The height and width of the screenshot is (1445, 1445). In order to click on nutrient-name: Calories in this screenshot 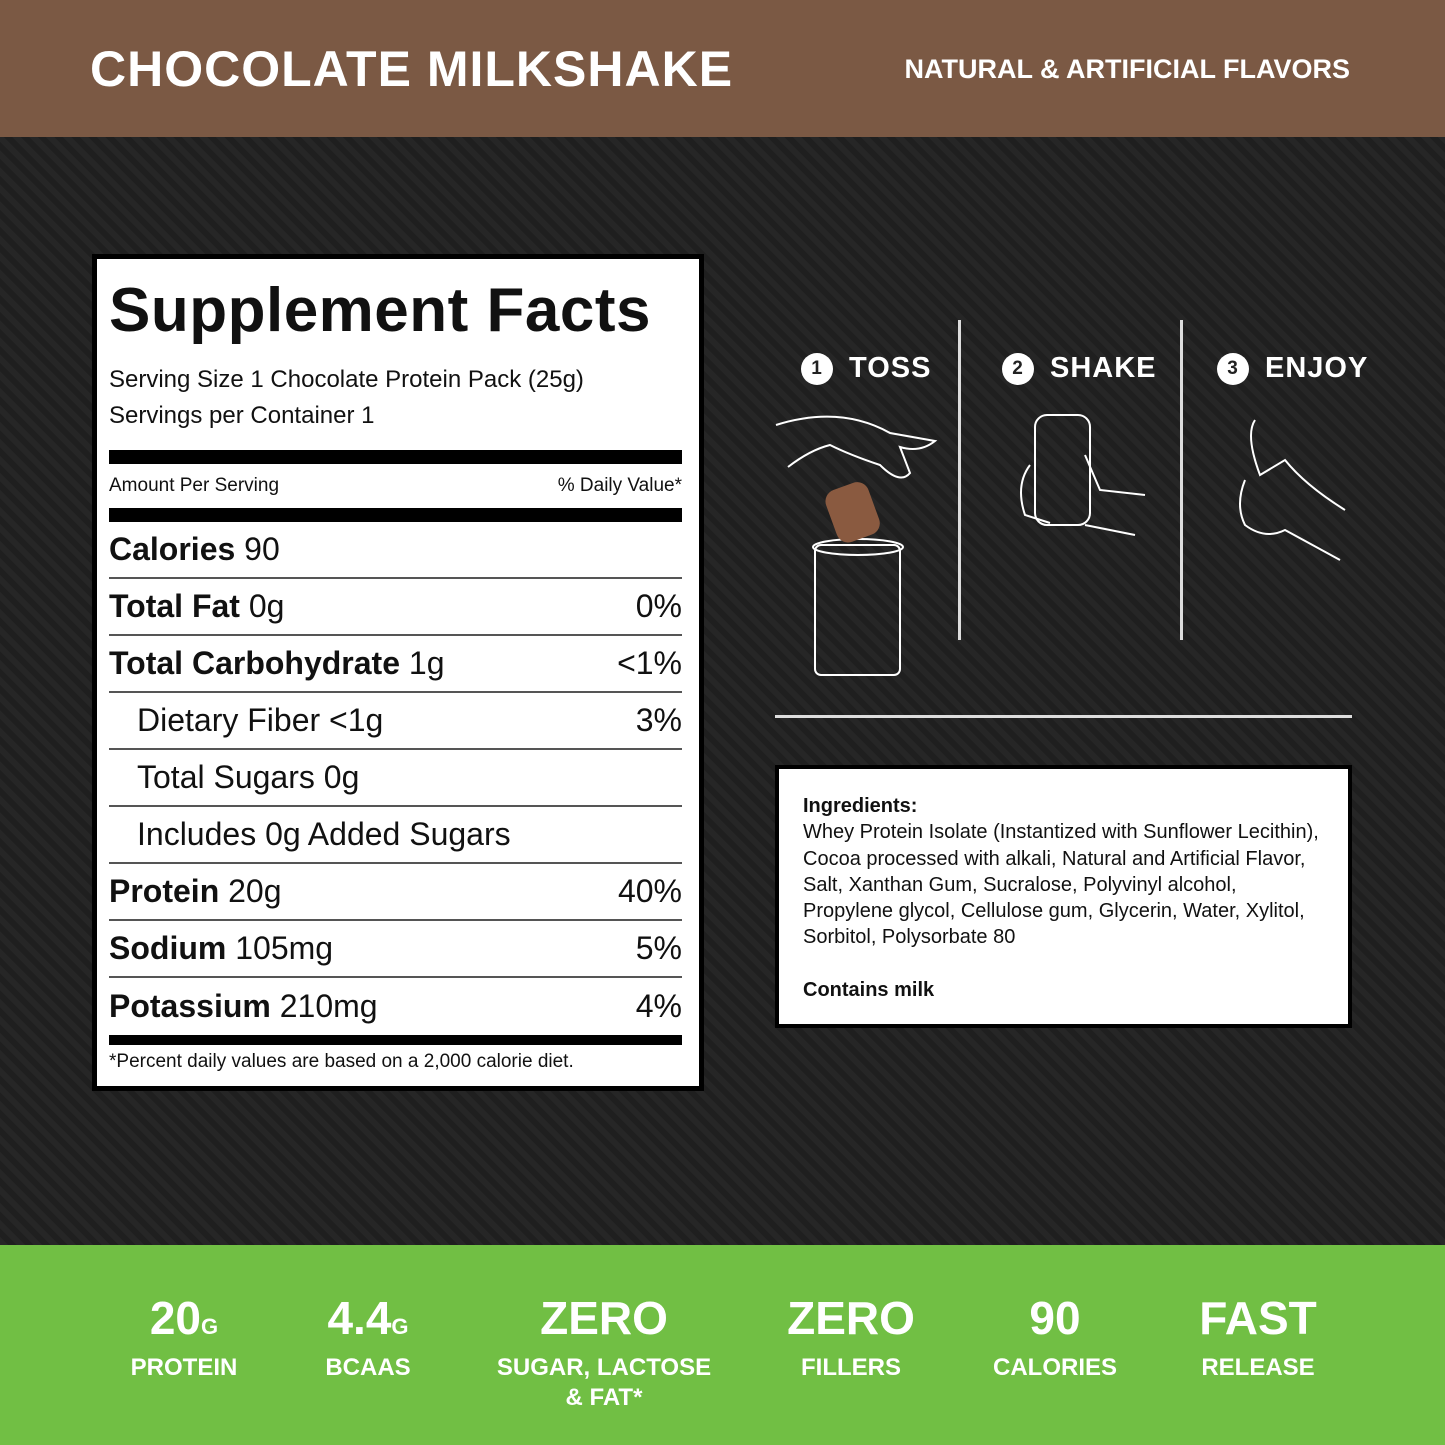, I will do `click(172, 549)`.